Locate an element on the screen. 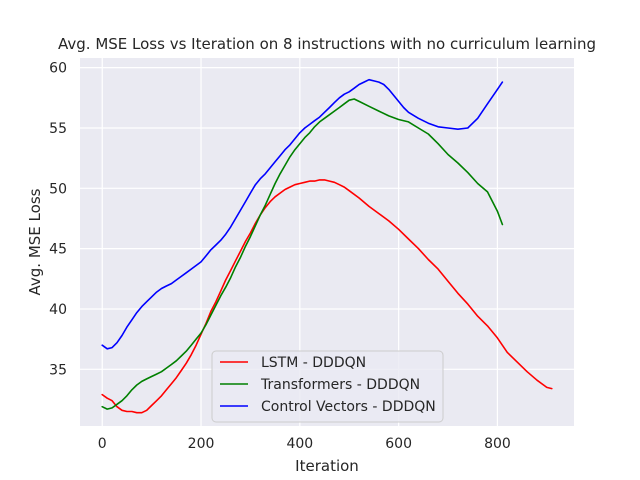 The width and height of the screenshot is (640, 480). y-tick-label: 40 is located at coordinates (58, 310).